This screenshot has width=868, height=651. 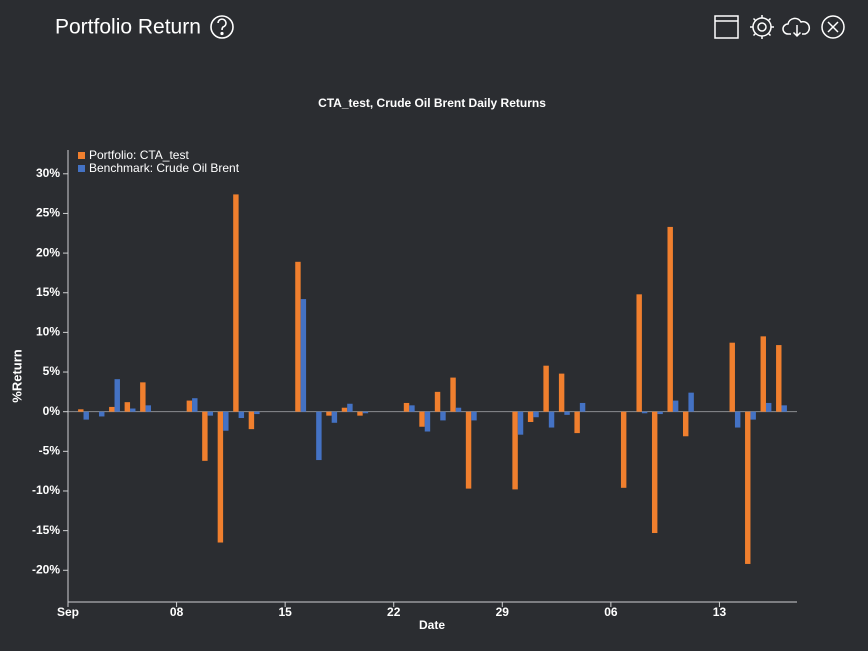 What do you see at coordinates (394, 612) in the screenshot?
I see `x-tick-label: 22` at bounding box center [394, 612].